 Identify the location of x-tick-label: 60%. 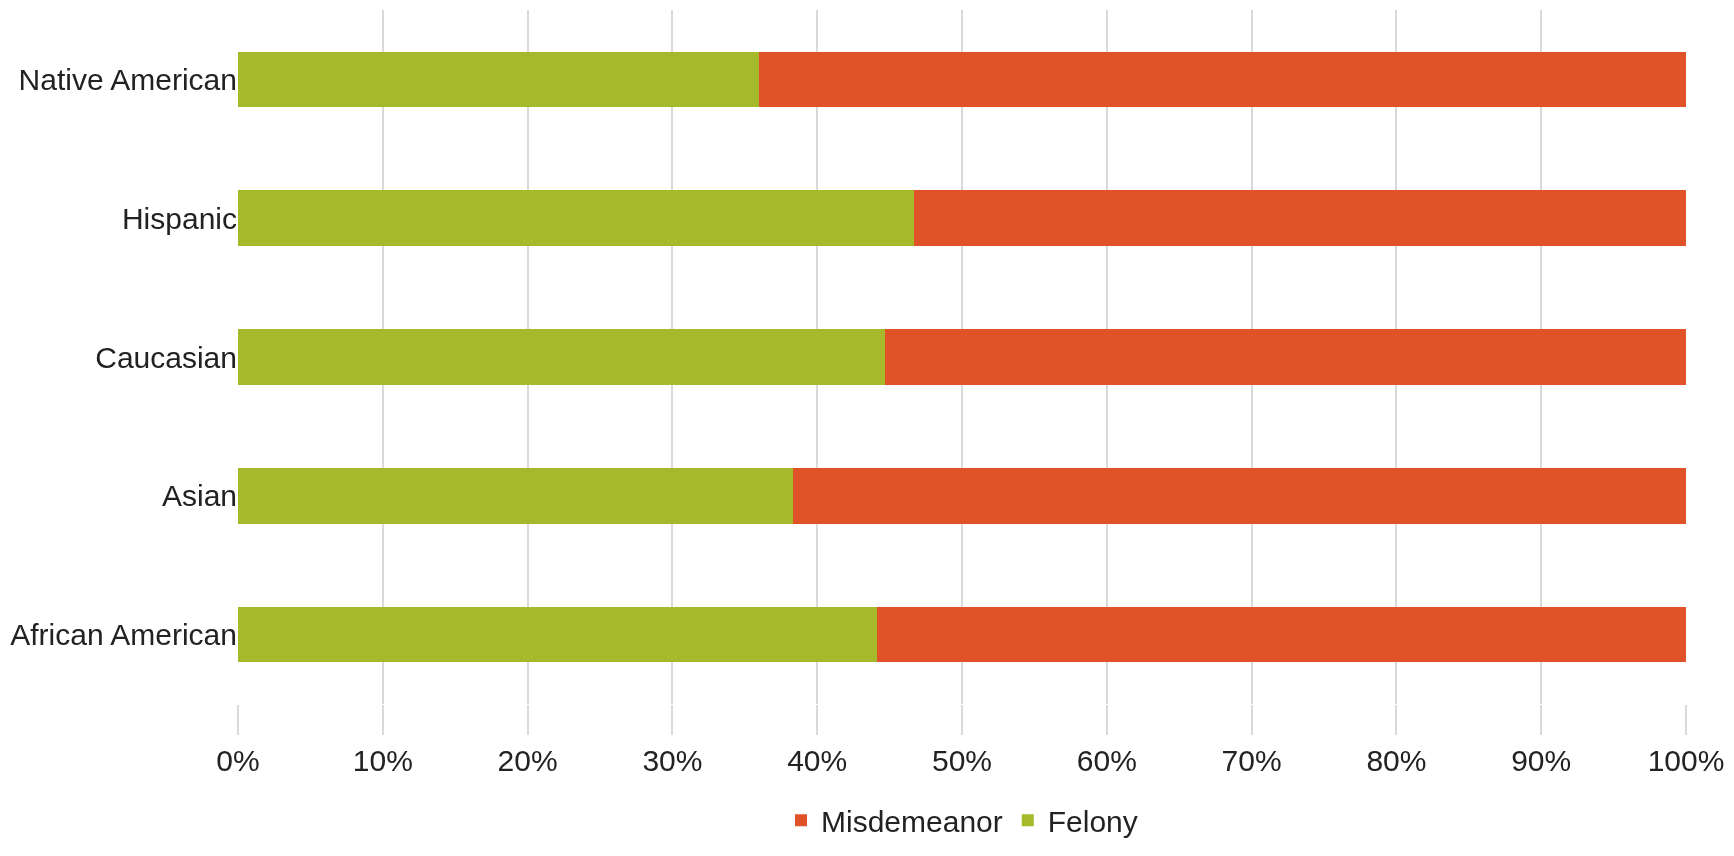
(1106, 760).